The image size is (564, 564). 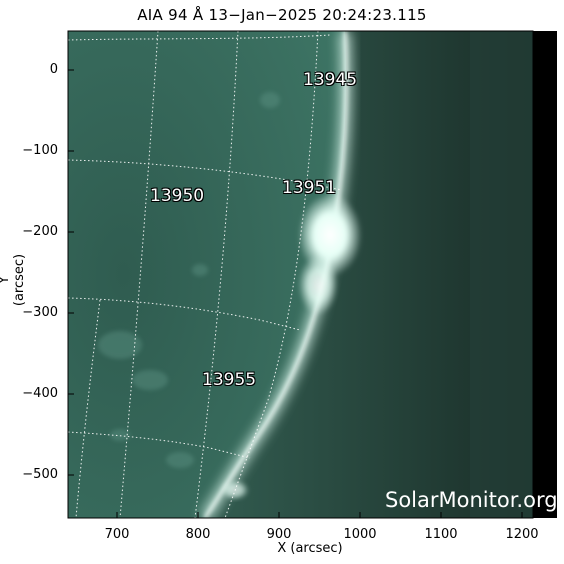 What do you see at coordinates (229, 380) in the screenshot?
I see `region-label-13955: 13955` at bounding box center [229, 380].